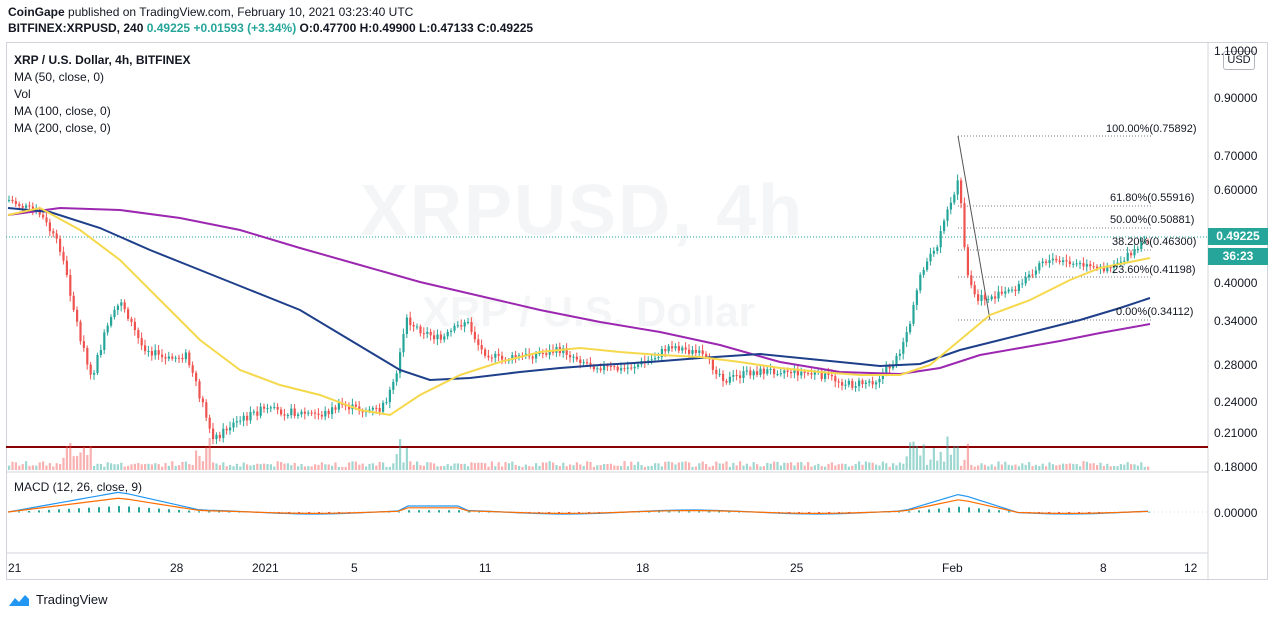  I want to click on time-tick: 25, so click(797, 568).